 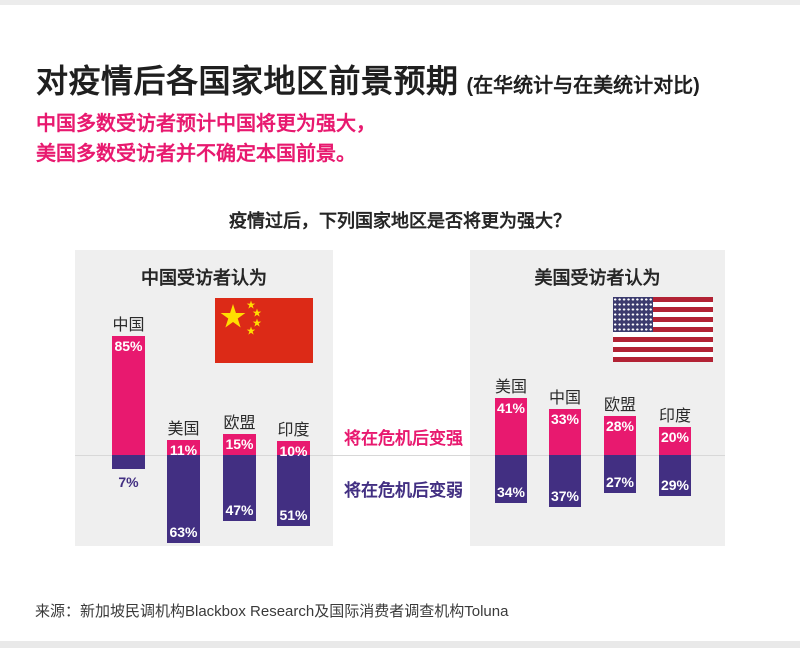 I want to click on weaker-value-label: 63%, so click(x=183, y=532).